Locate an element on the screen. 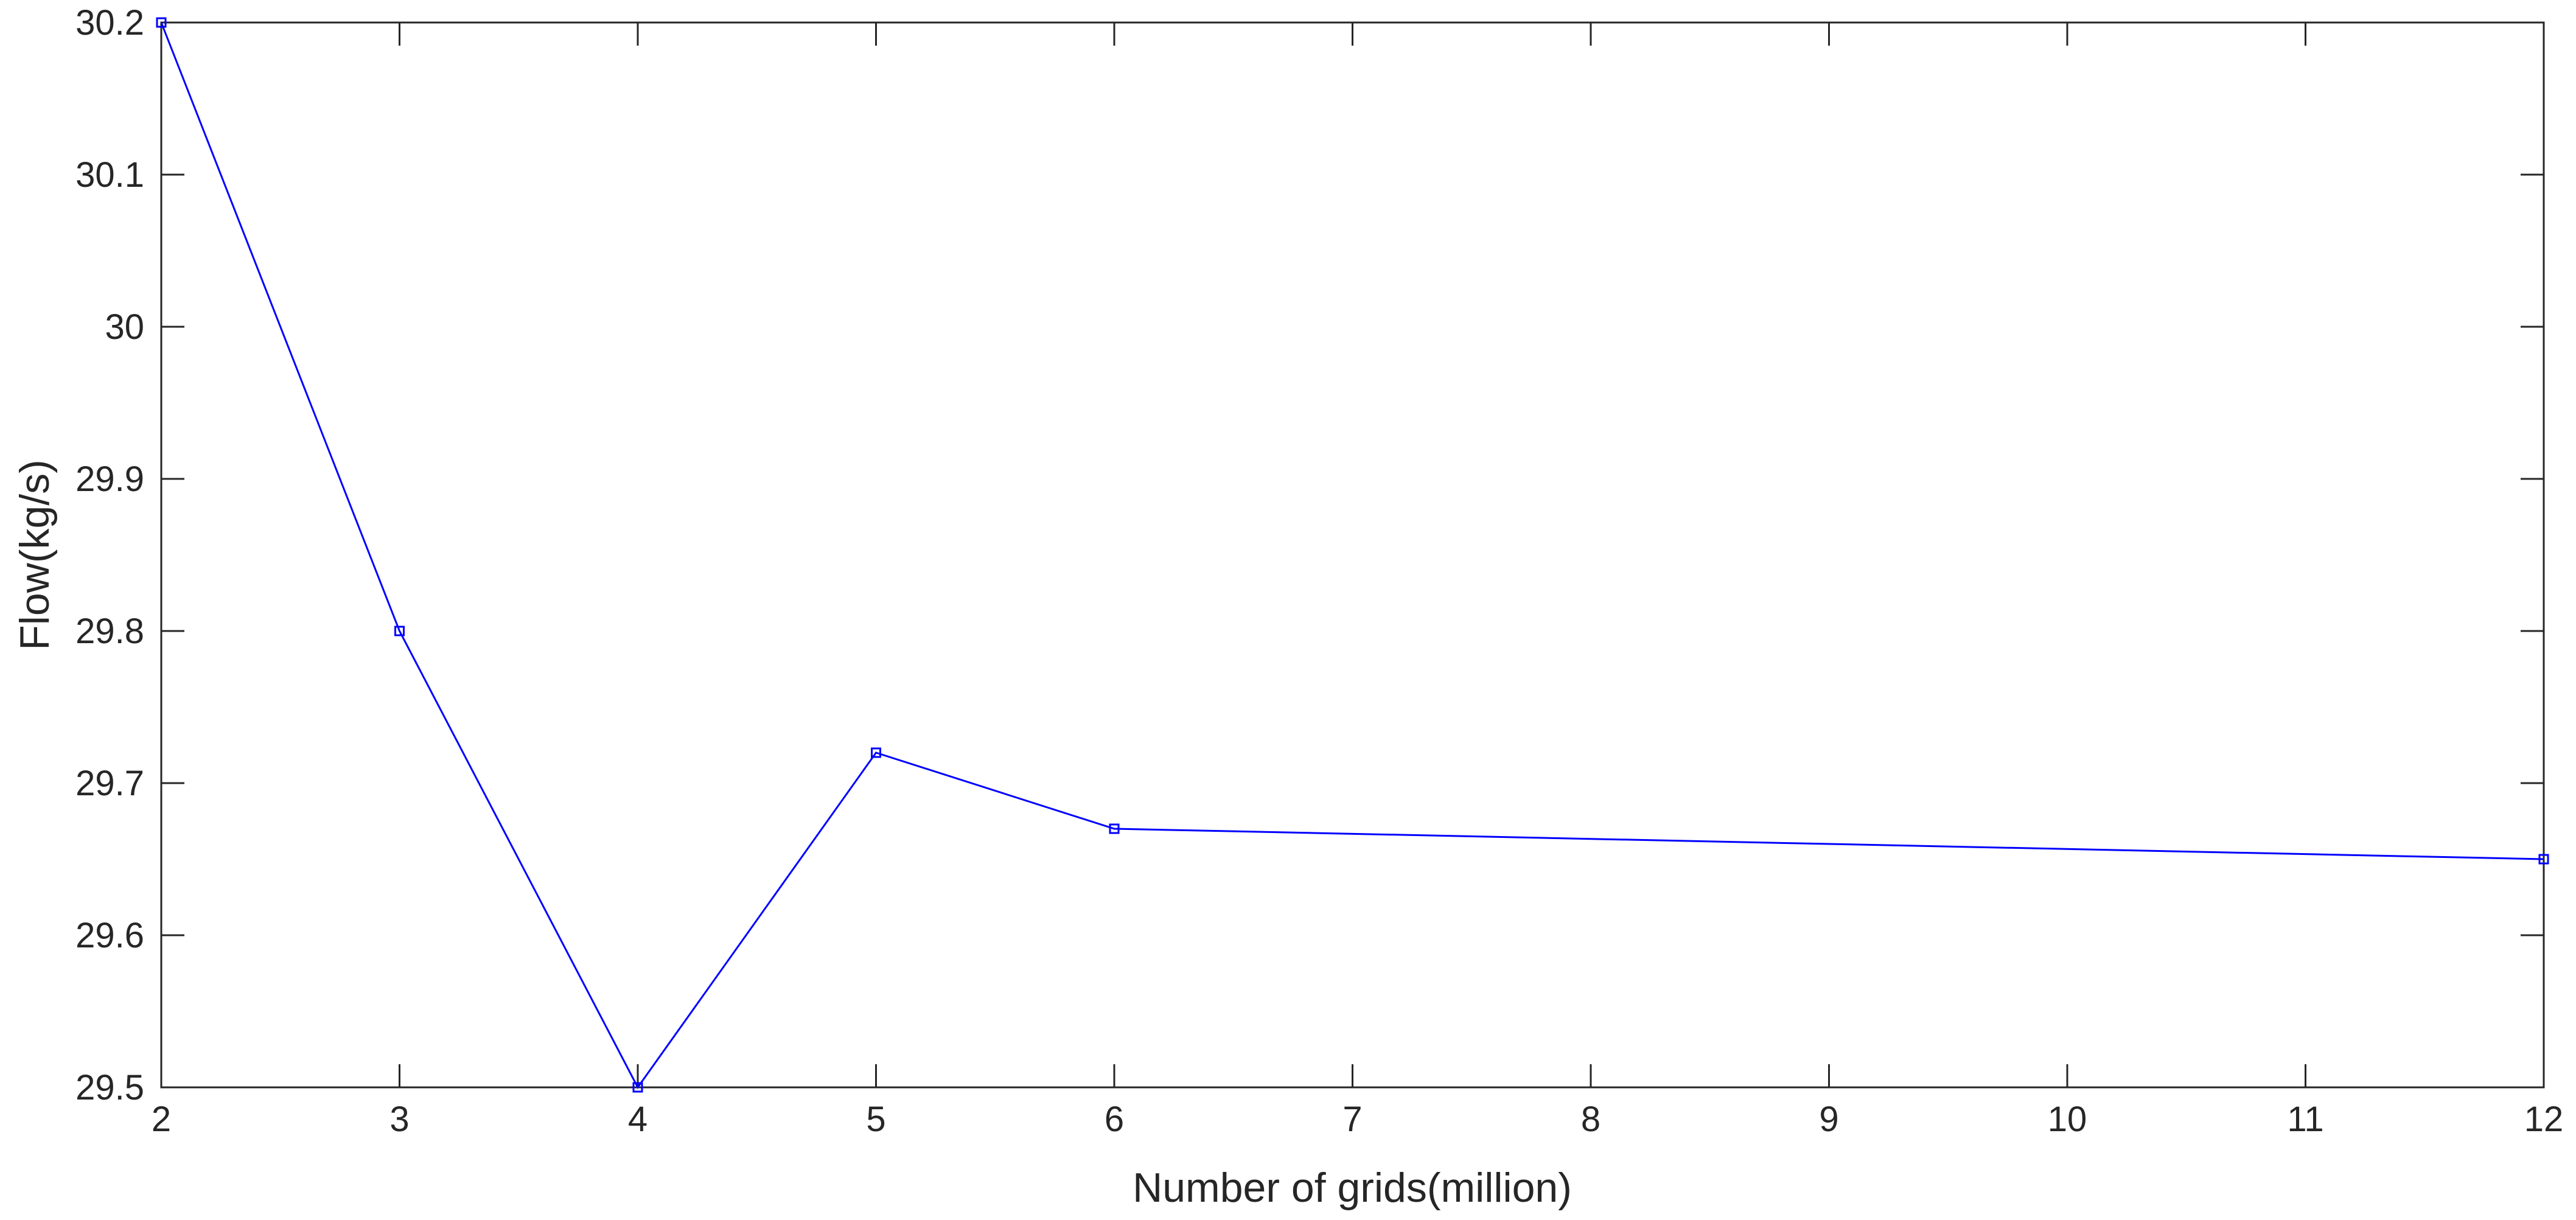  x-tick-label: 9 is located at coordinates (1828, 1119).